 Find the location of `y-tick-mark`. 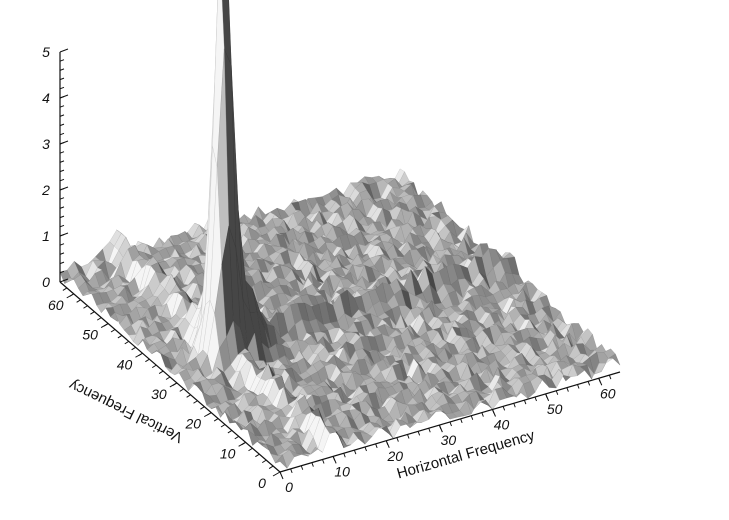

y-tick-mark is located at coordinates (276, 474).